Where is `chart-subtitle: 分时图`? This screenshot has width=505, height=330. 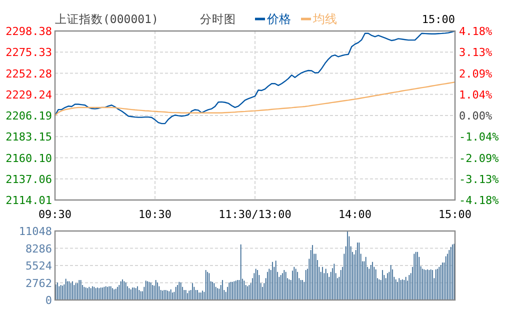 chart-subtitle: 分时图 is located at coordinates (218, 19).